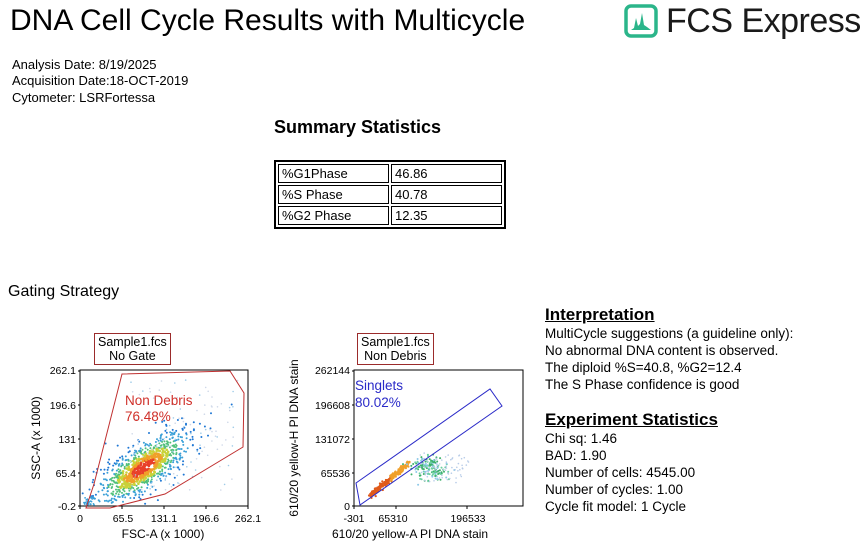  Describe the element at coordinates (268, 20) in the screenshot. I see `page-title: DNA Cell Cycle Results with Multicycle` at that location.